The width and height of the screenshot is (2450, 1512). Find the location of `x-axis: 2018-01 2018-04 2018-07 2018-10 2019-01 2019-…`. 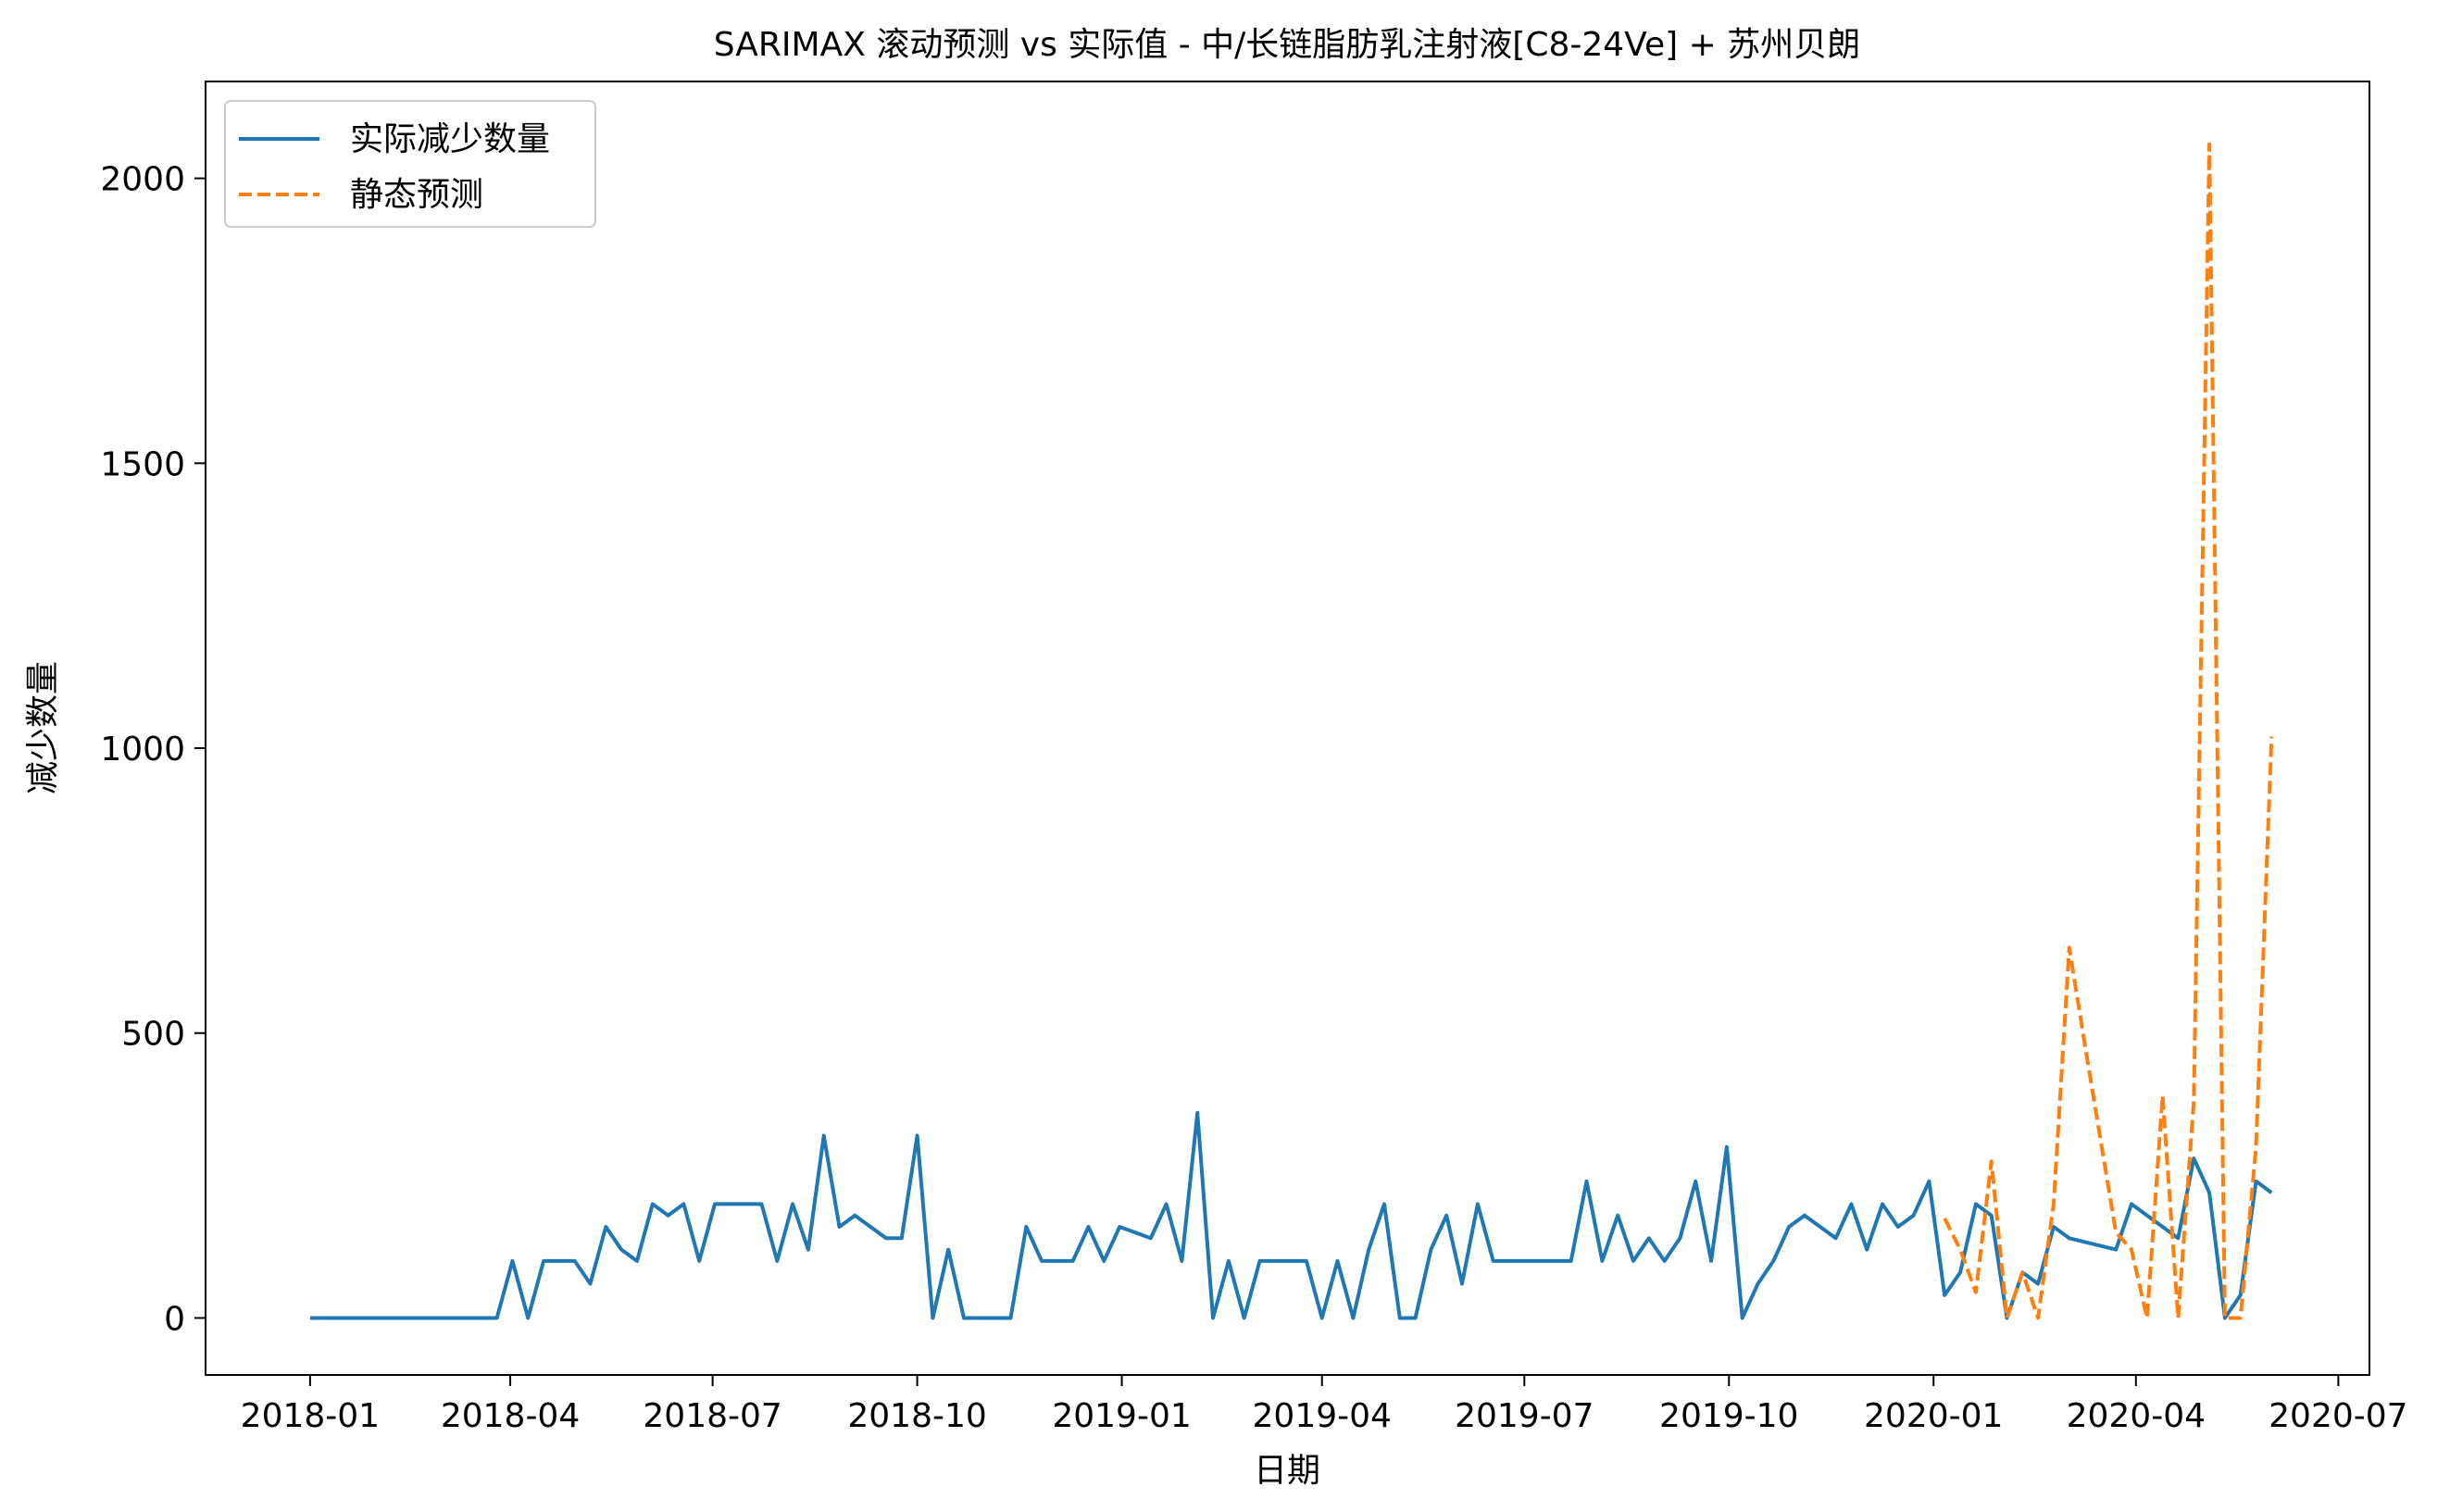

x-axis: 2018-01 2018-04 2018-07 2018-10 2019-01 2019-… is located at coordinates (1324, 1405).